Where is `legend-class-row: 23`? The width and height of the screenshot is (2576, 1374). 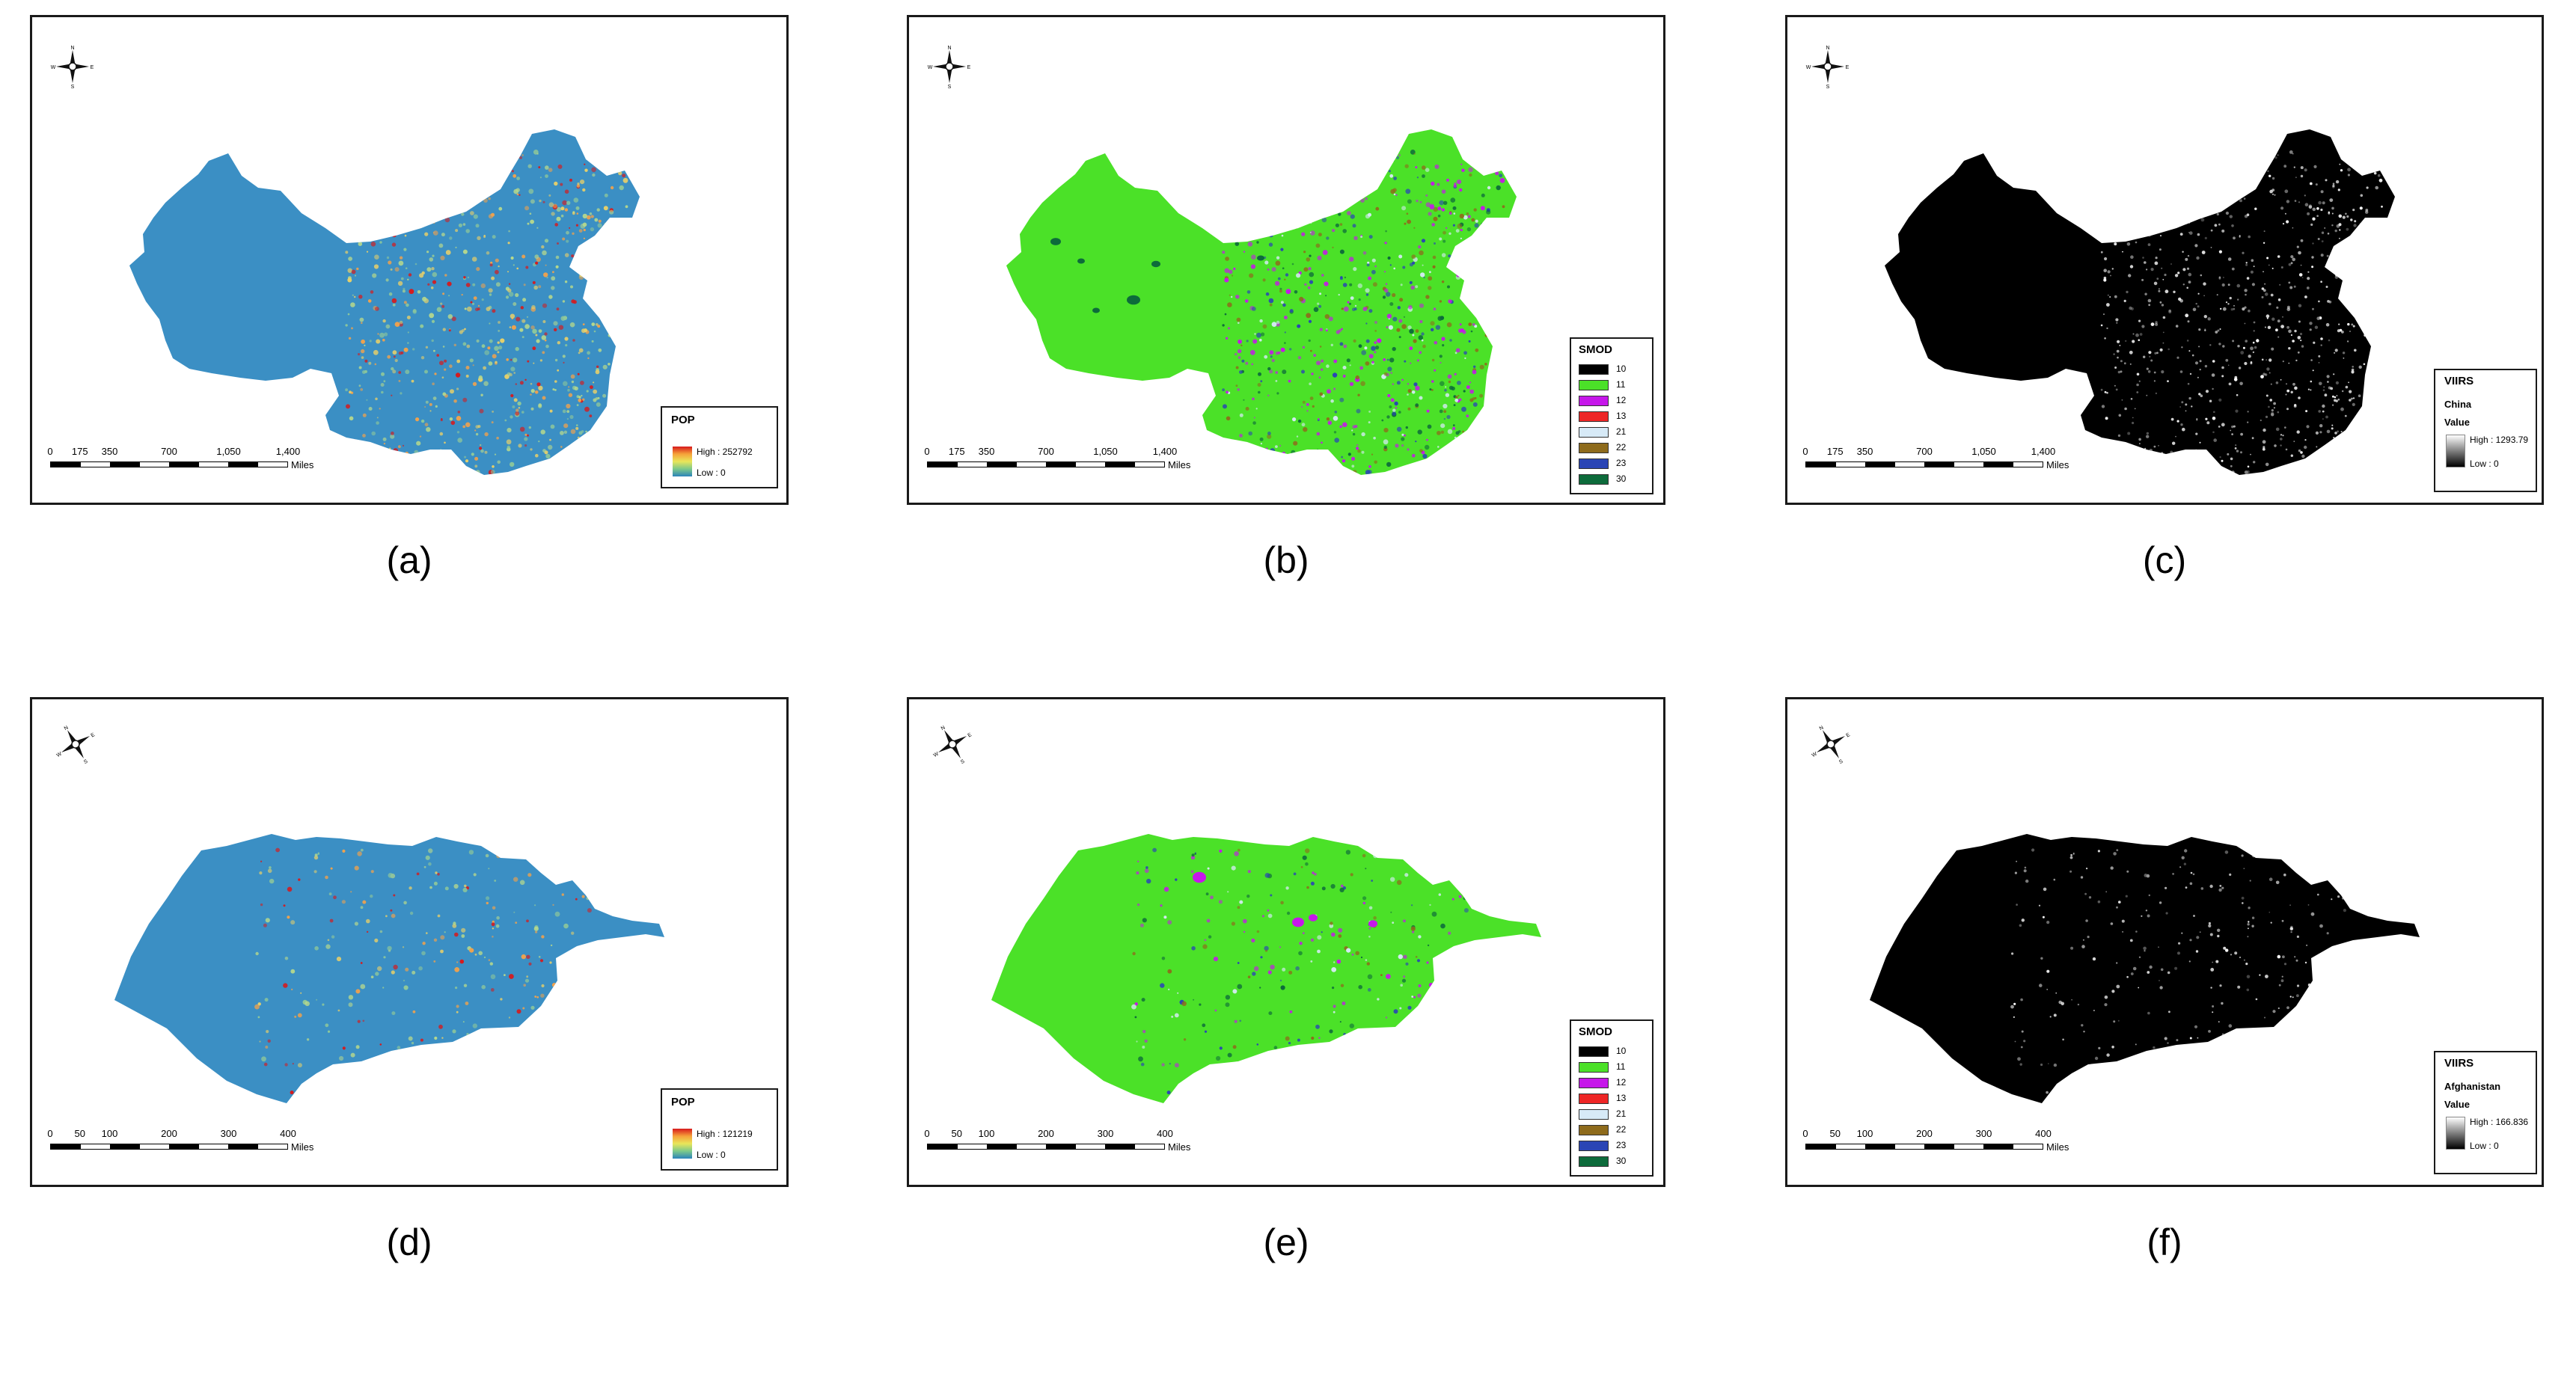
legend-class-row: 23 is located at coordinates (1614, 463).